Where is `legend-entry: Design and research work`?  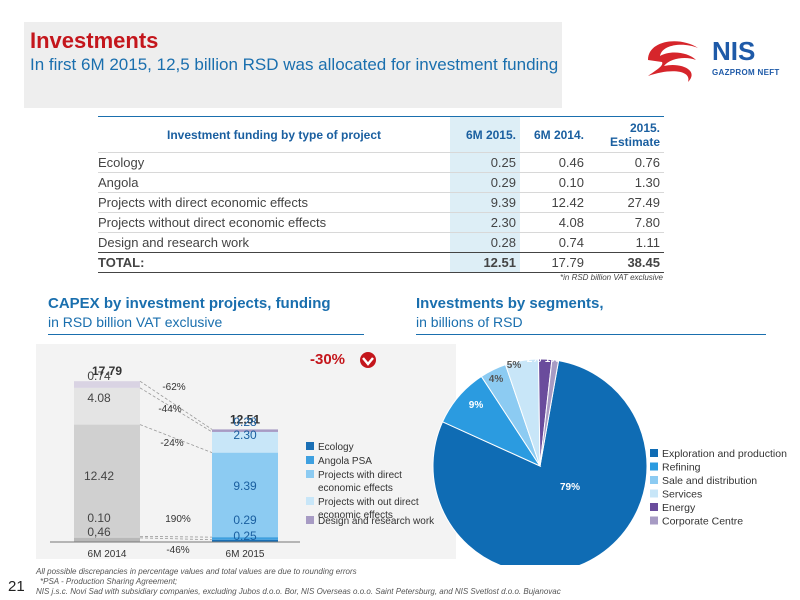
legend-entry: Design and research work is located at coordinates (370, 521).